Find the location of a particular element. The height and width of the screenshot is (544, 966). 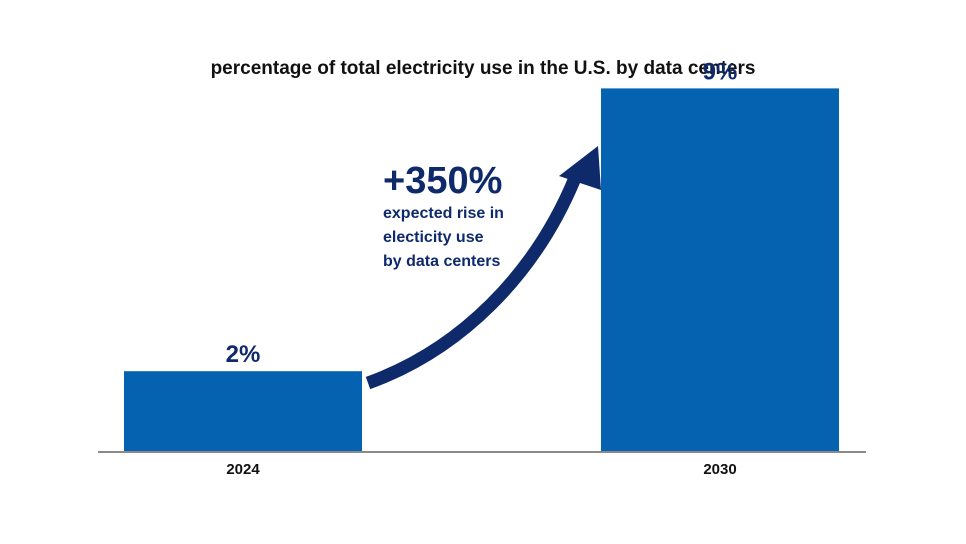

value-label-2030: 9% is located at coordinates (720, 71).